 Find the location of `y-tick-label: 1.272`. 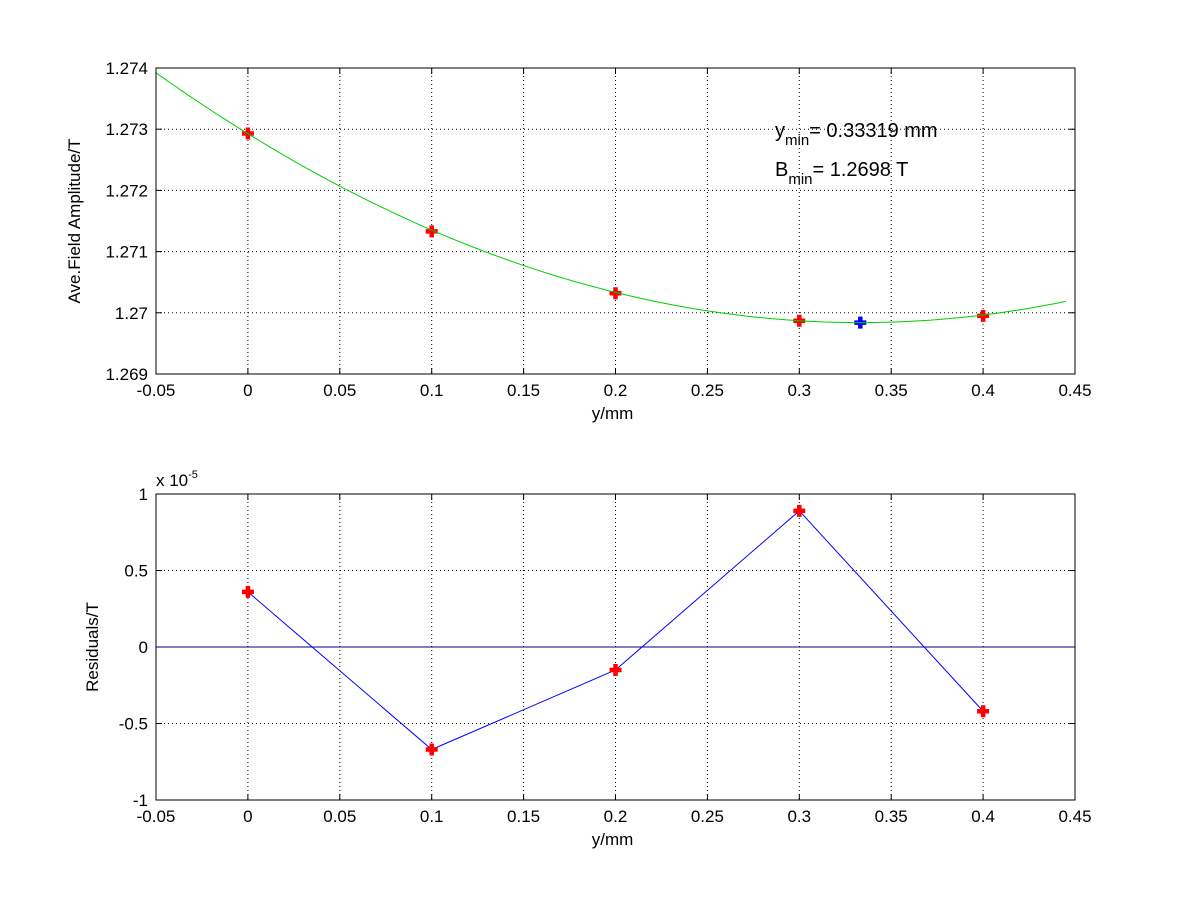

y-tick-label: 1.272 is located at coordinates (126, 190).